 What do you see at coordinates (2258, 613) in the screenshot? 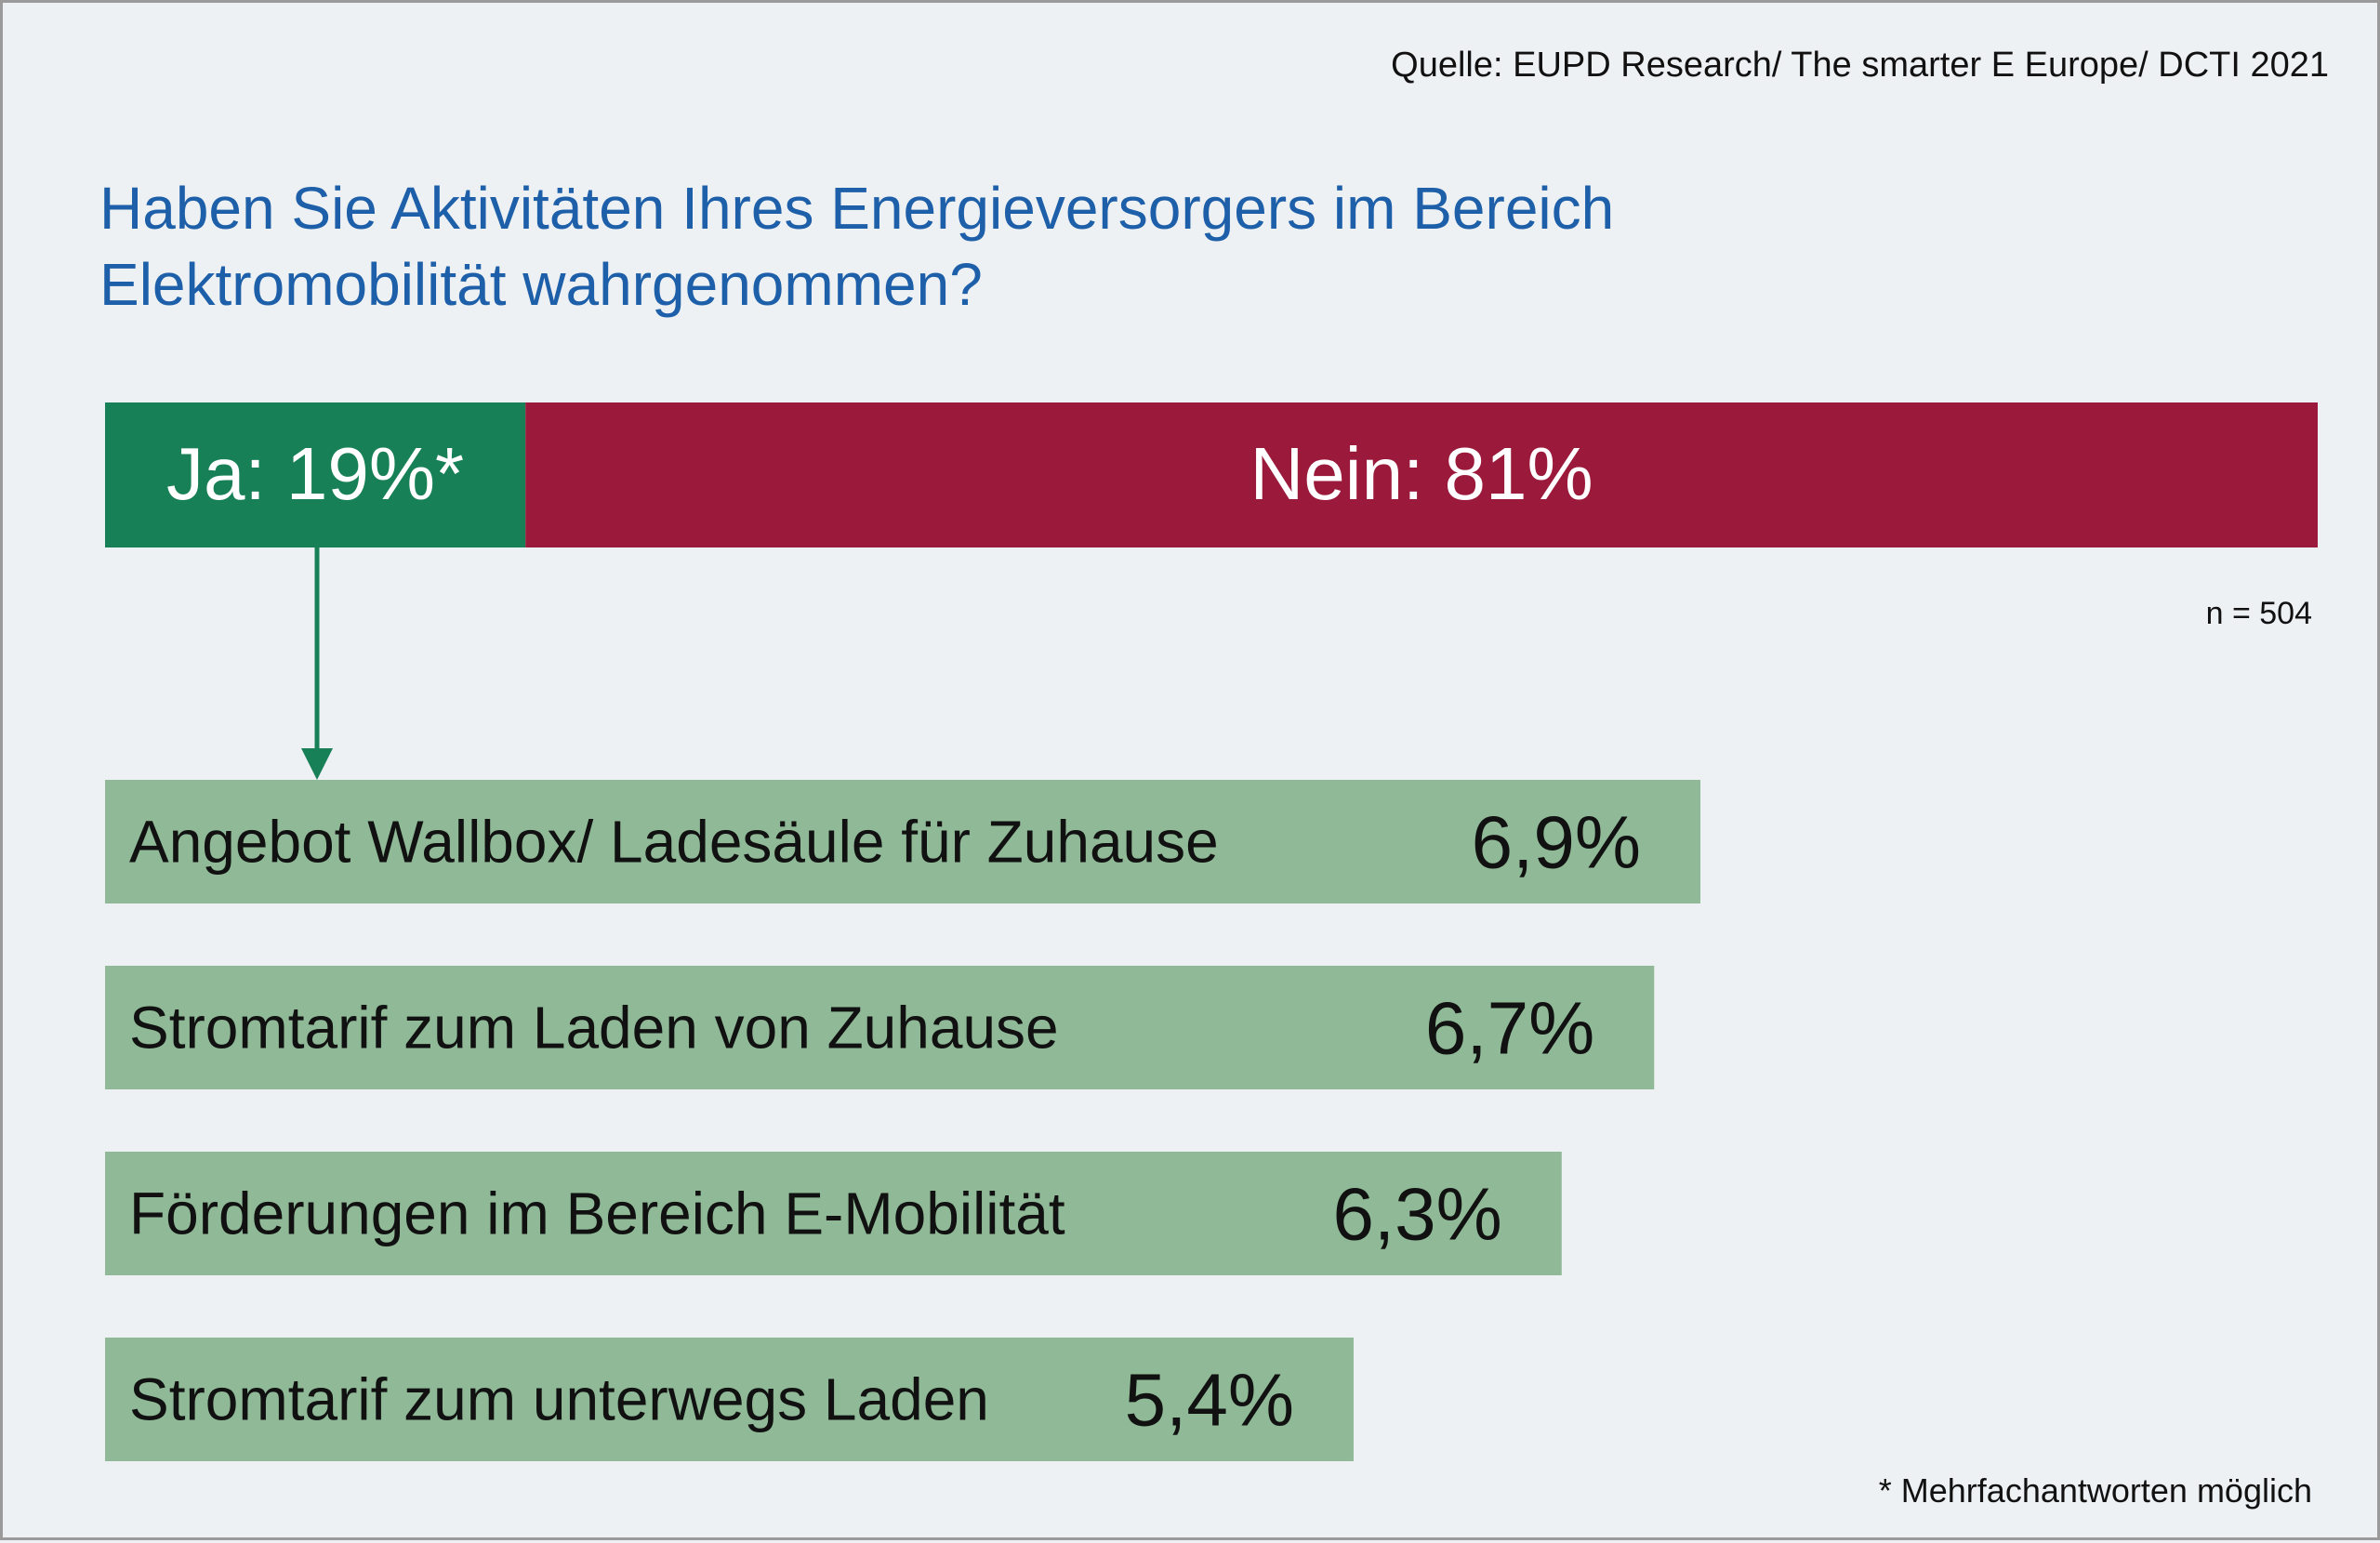
I see `sample-size-note: n = 504` at bounding box center [2258, 613].